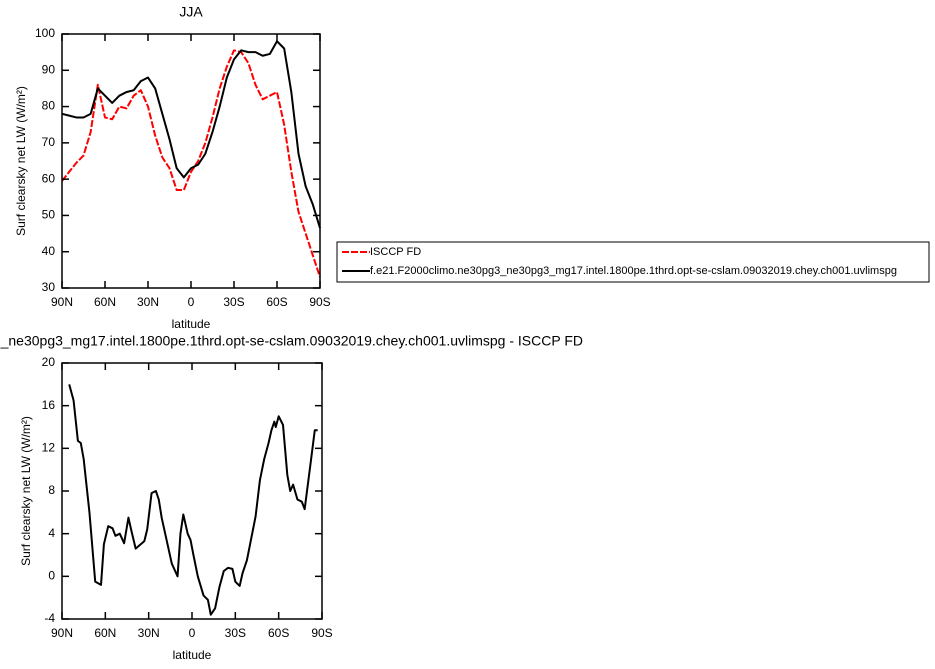 This screenshot has width=935, height=669. What do you see at coordinates (51, 576) in the screenshot?
I see `y-tick-label: 0` at bounding box center [51, 576].